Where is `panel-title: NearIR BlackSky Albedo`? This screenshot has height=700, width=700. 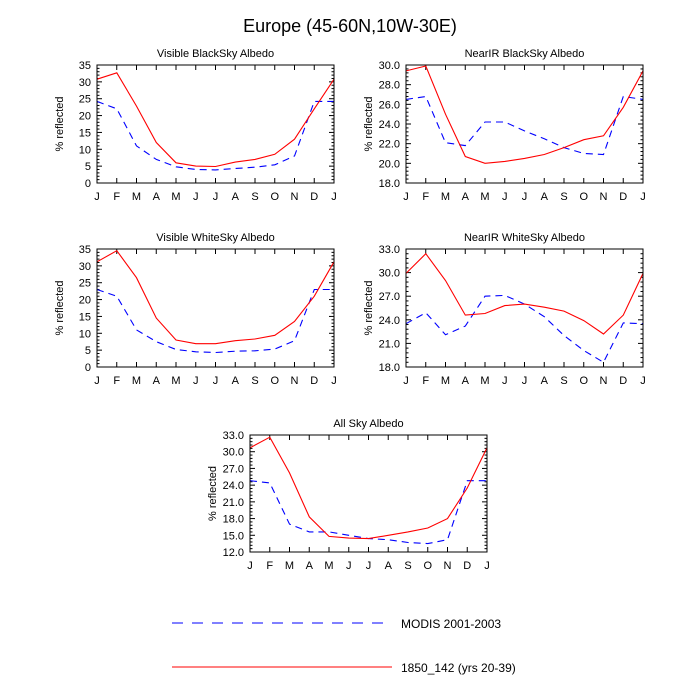
panel-title: NearIR BlackSky Albedo is located at coordinates (525, 54).